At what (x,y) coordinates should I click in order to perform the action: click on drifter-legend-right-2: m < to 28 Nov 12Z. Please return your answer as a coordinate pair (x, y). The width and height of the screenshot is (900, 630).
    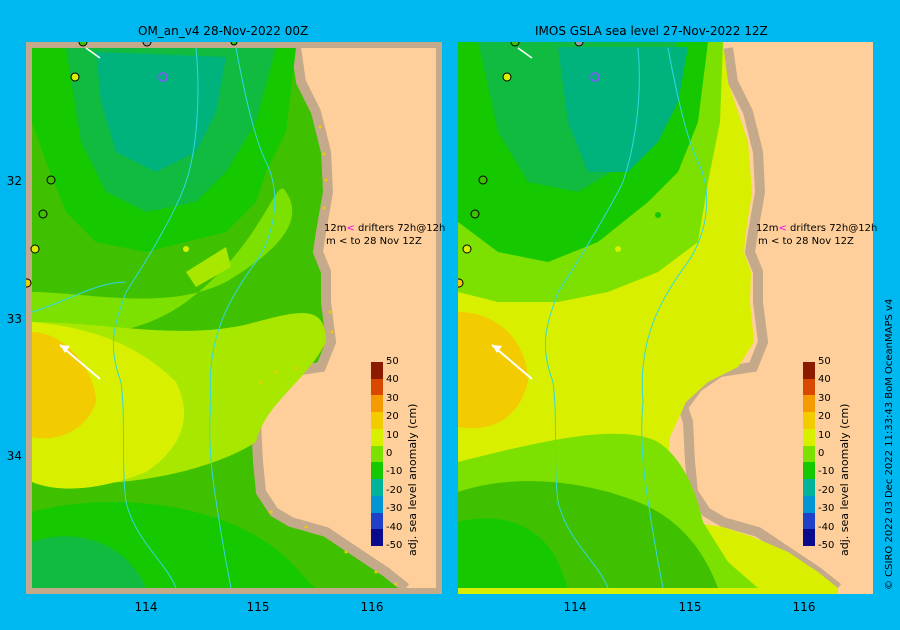
    Looking at the image, I should click on (806, 241).